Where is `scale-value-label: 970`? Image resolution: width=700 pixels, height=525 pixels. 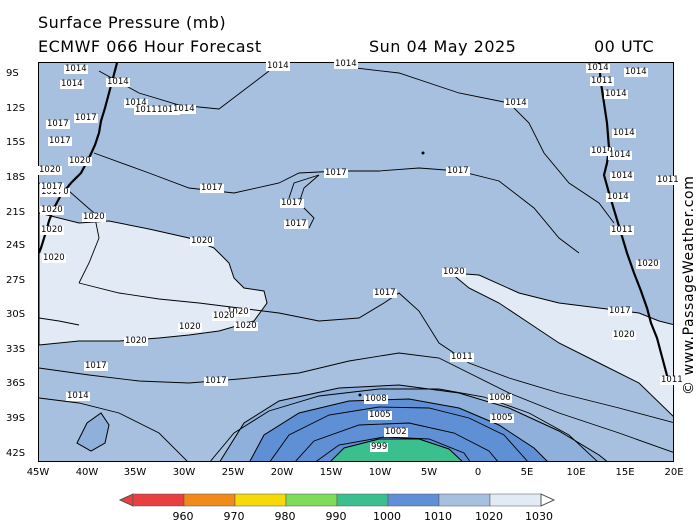
scale-value-label: 970 is located at coordinates (234, 516).